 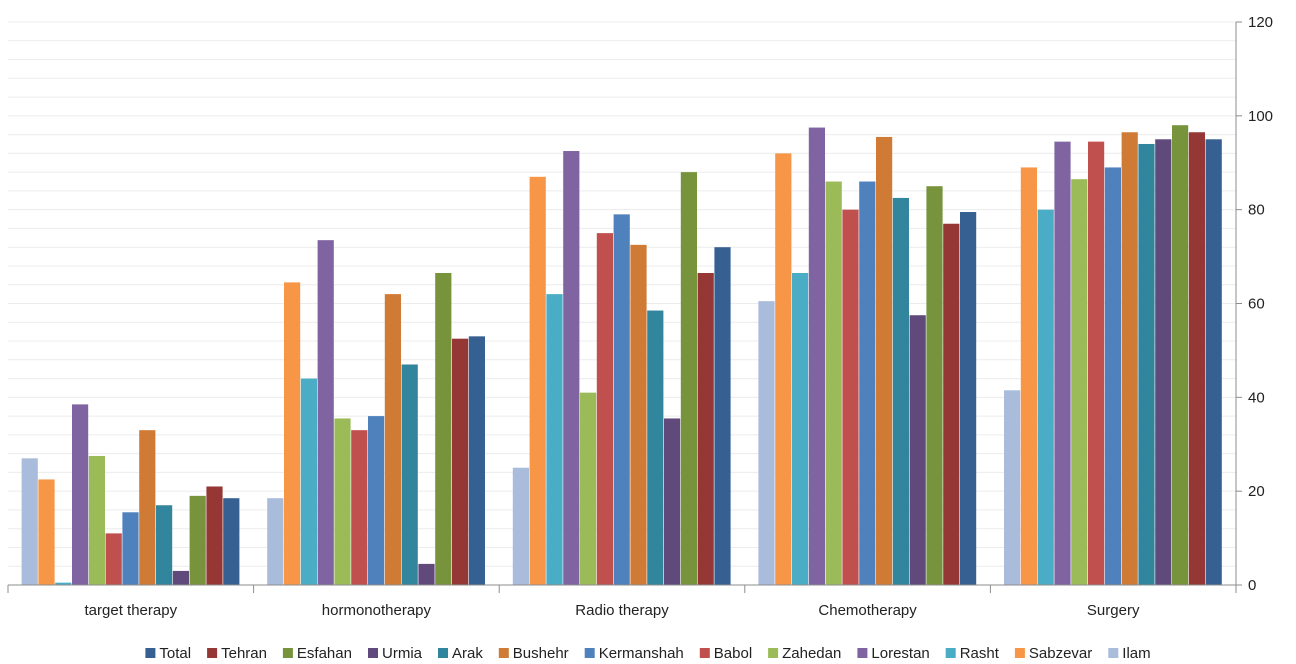 I want to click on legend-label: Rasht, so click(x=980, y=653).